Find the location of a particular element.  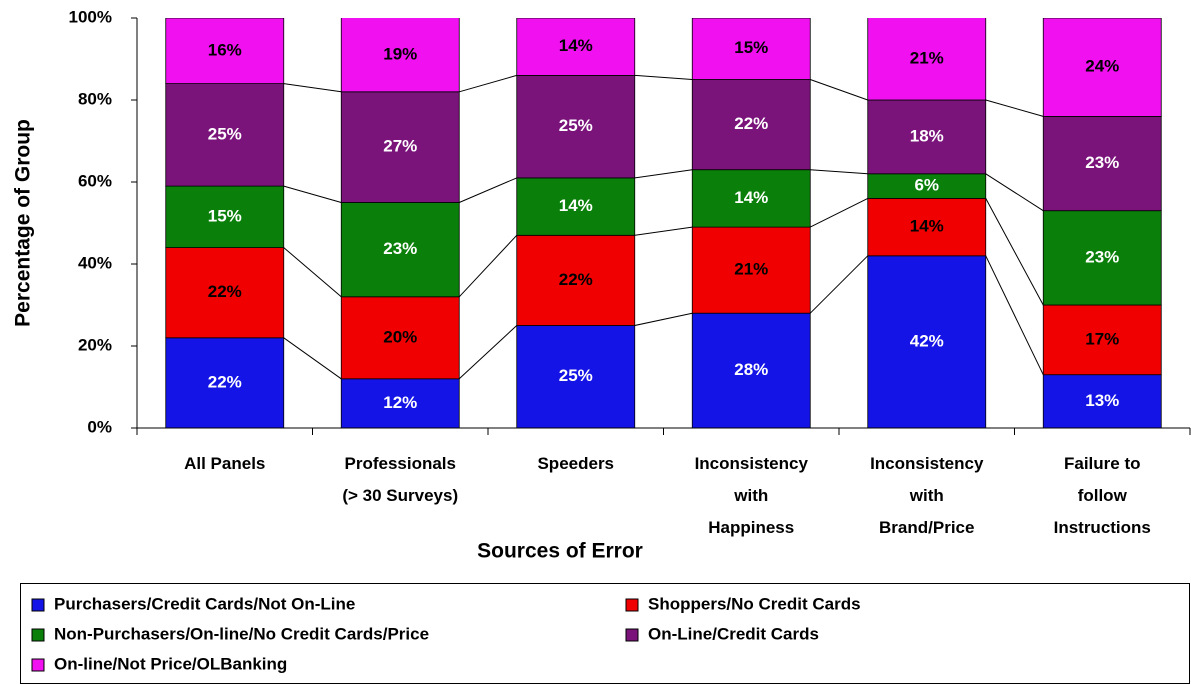

legend-label: Shoppers/No Credit Cards is located at coordinates (754, 603).